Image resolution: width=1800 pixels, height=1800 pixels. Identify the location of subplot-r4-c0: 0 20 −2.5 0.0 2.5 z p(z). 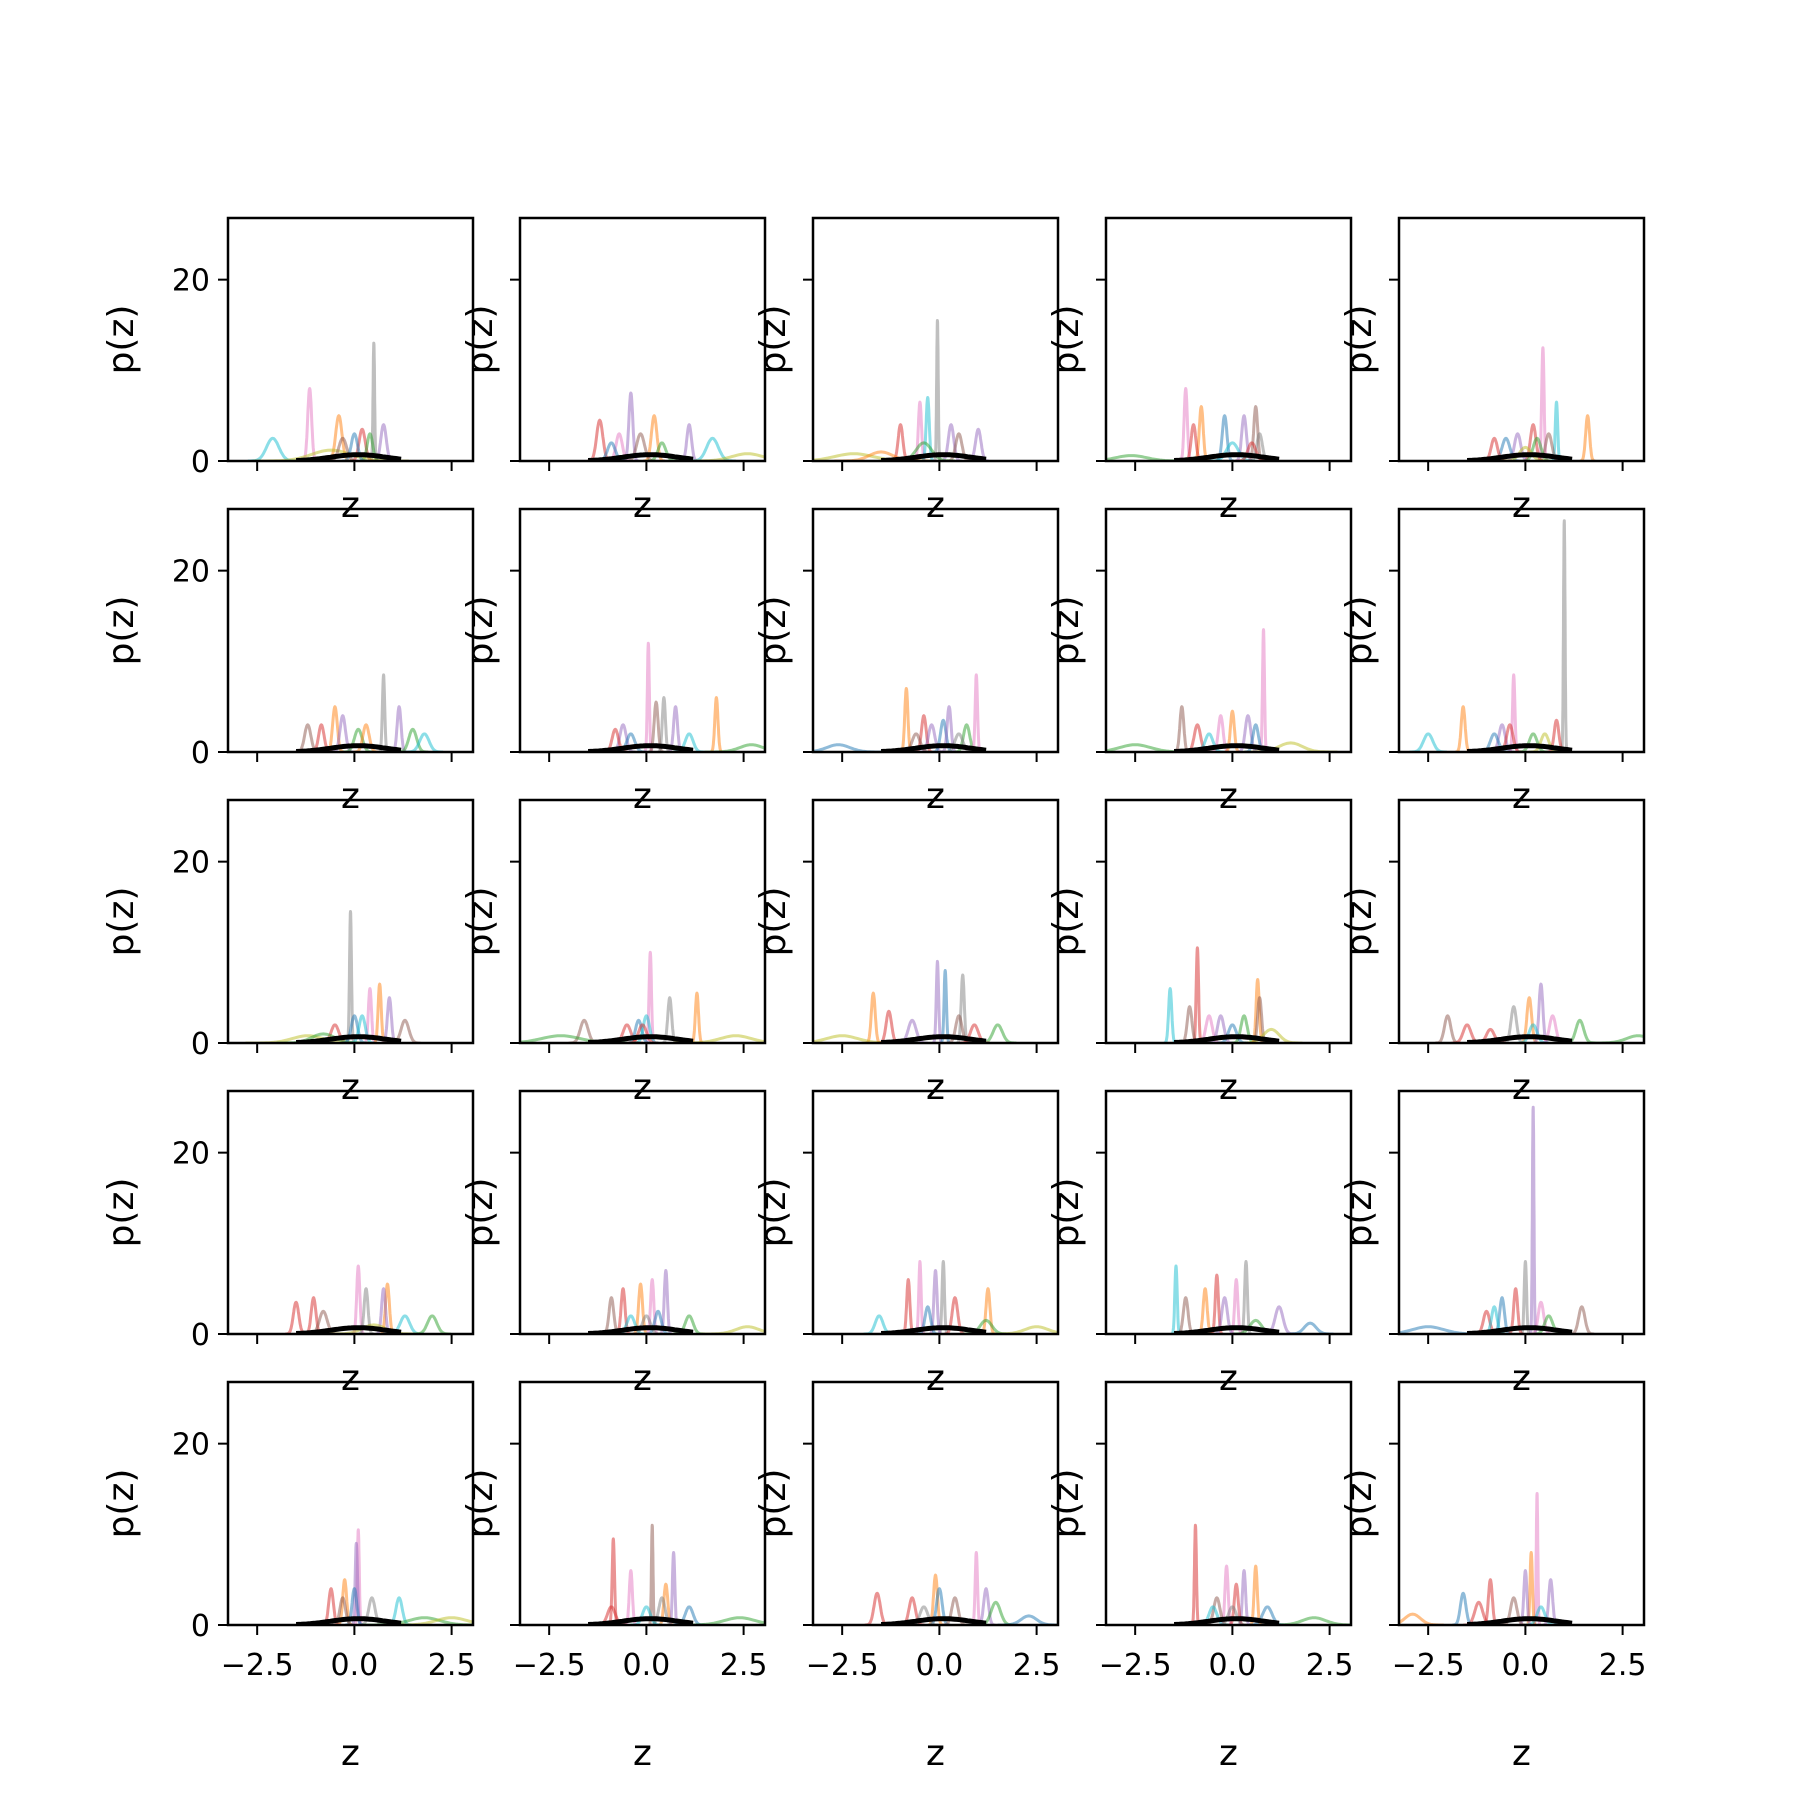
(288, 1577).